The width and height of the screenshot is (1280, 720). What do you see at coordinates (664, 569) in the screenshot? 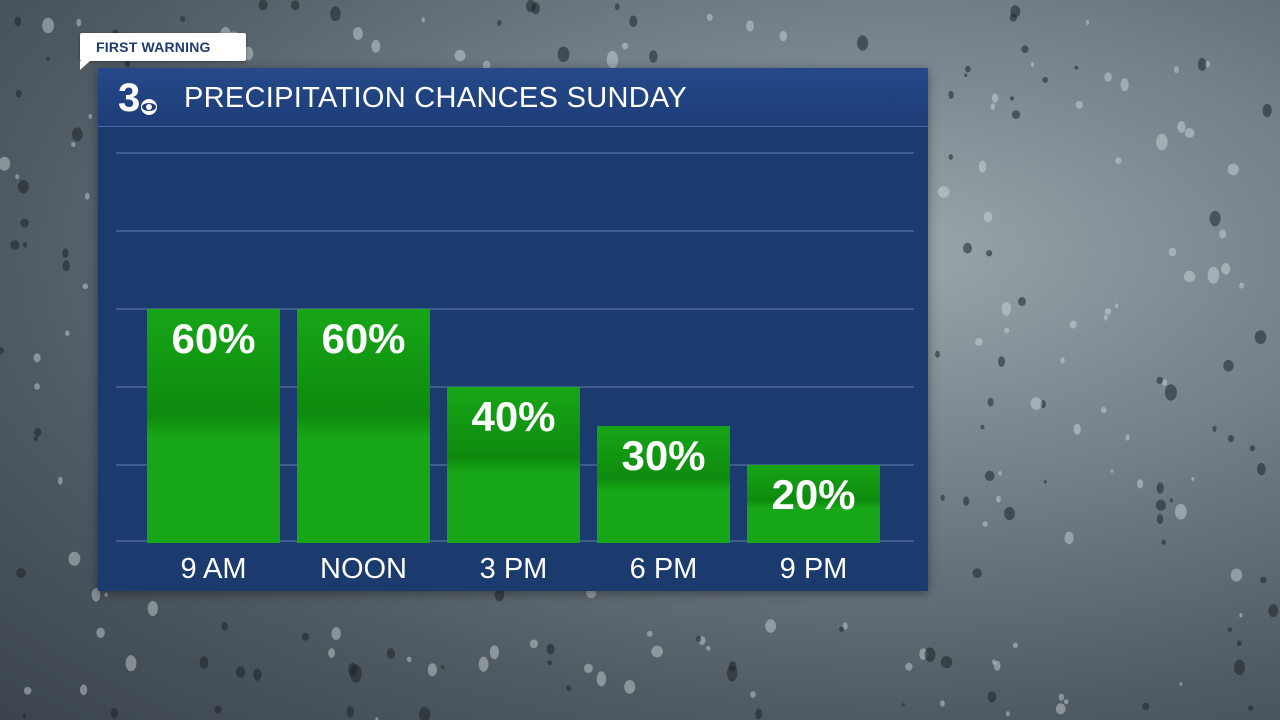
I see `category-label: 6 PM` at bounding box center [664, 569].